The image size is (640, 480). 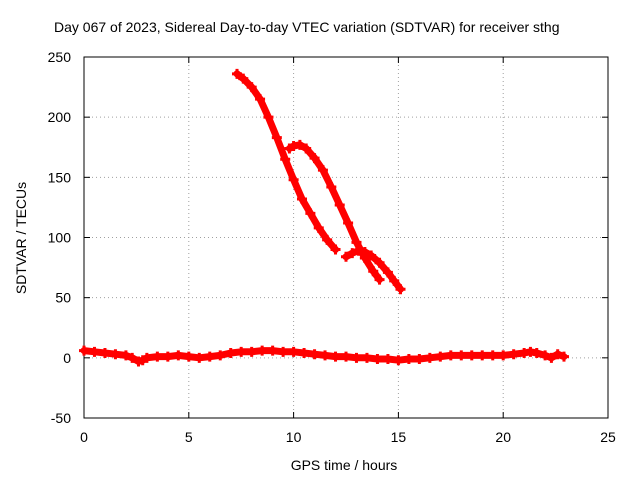 I want to click on y-tick-label: 100, so click(x=60, y=238).